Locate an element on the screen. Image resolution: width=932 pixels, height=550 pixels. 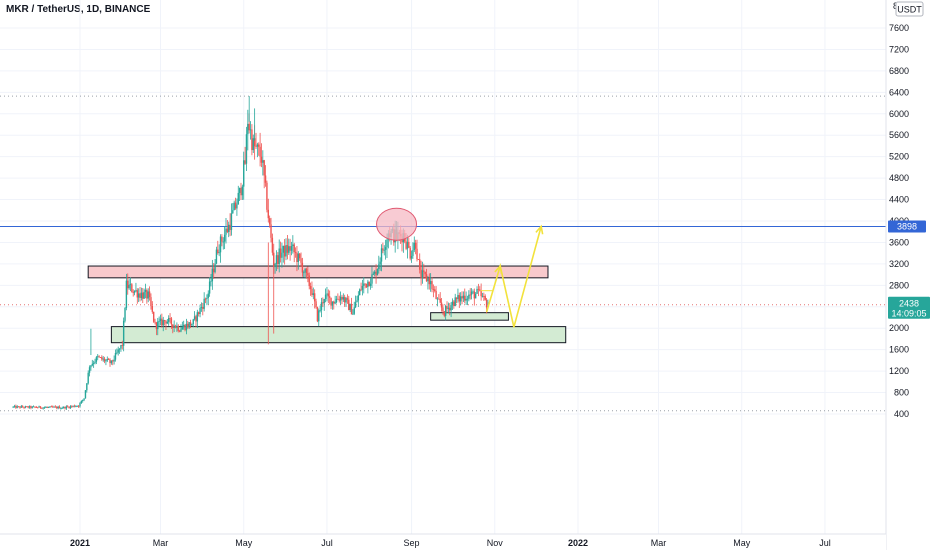
currency-badge-box is located at coordinates (909, 9).